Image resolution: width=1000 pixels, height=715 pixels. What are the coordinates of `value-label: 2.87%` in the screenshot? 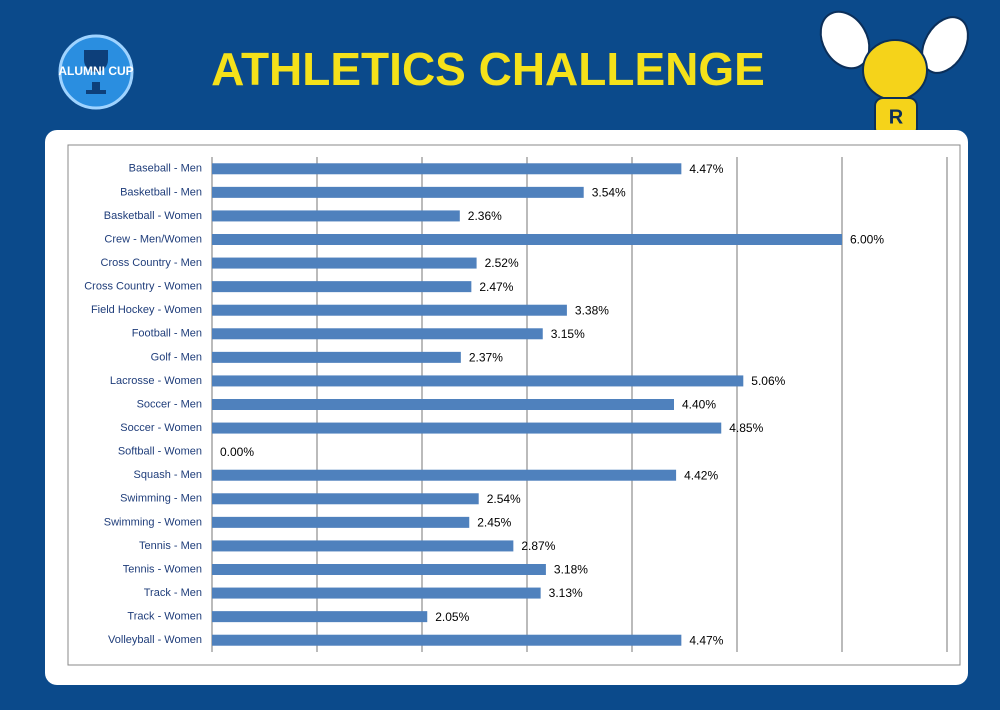 It's located at (538, 546).